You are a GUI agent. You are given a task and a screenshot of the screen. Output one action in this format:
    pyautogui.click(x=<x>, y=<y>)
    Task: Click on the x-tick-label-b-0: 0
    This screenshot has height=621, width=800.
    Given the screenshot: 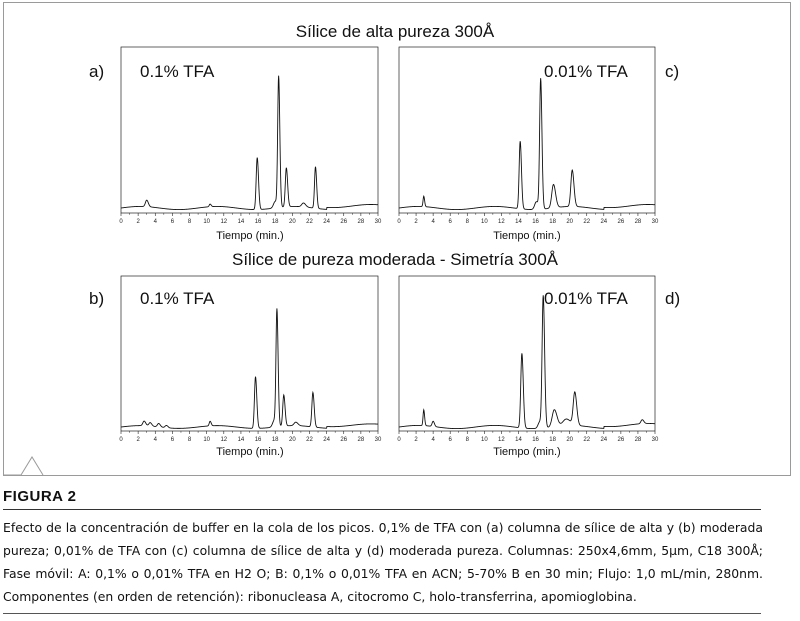 What is the action you would take?
    pyautogui.click(x=121, y=440)
    